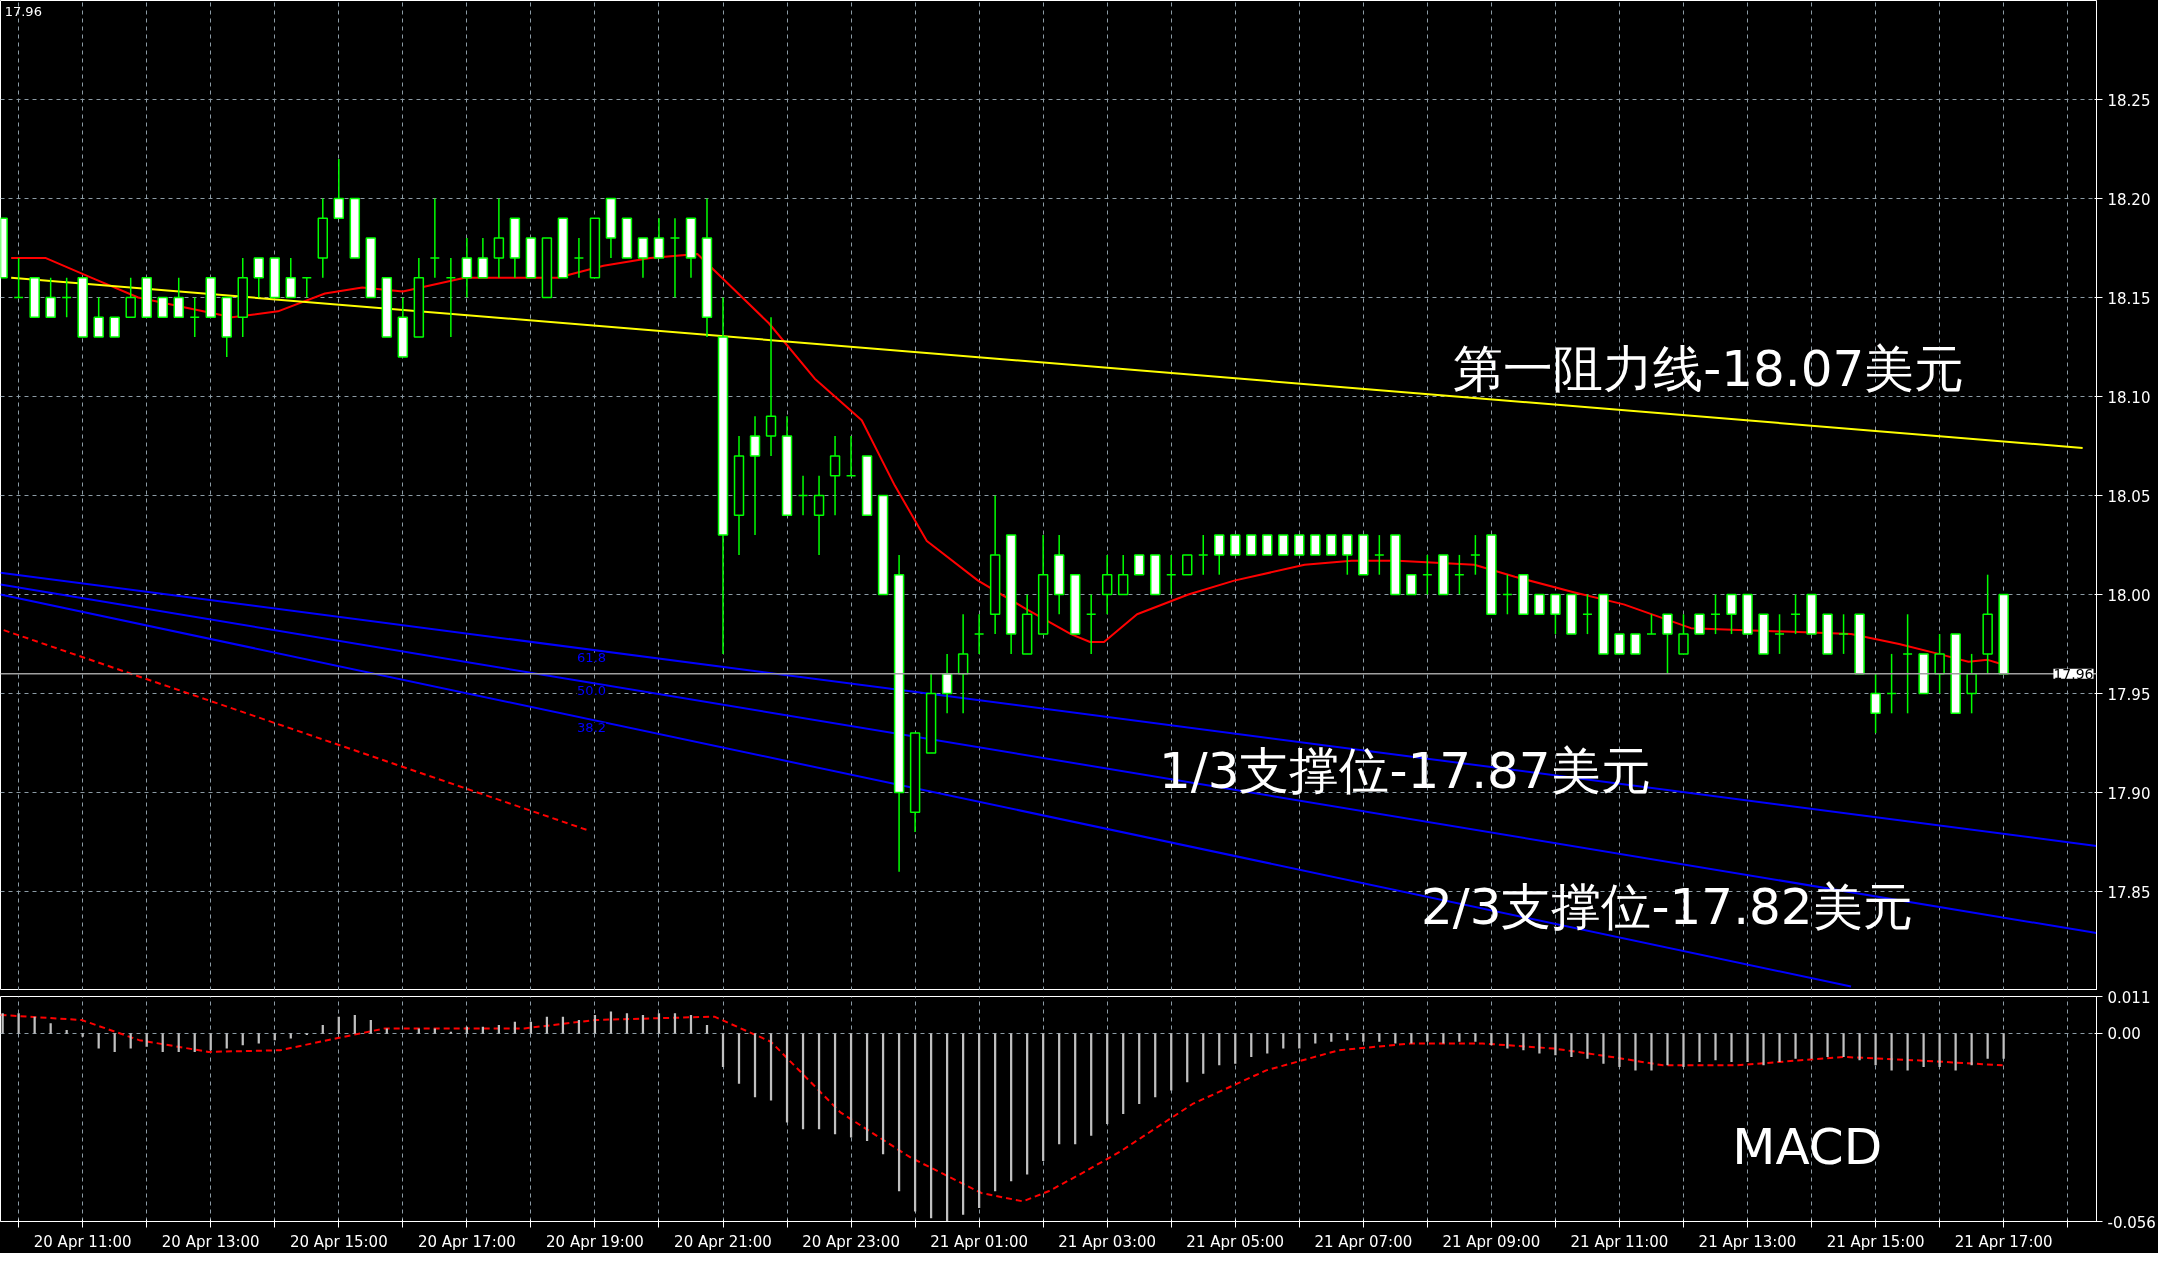  I want to click on x-tick-label: 21 Apr 09:00, so click(1491, 1241).